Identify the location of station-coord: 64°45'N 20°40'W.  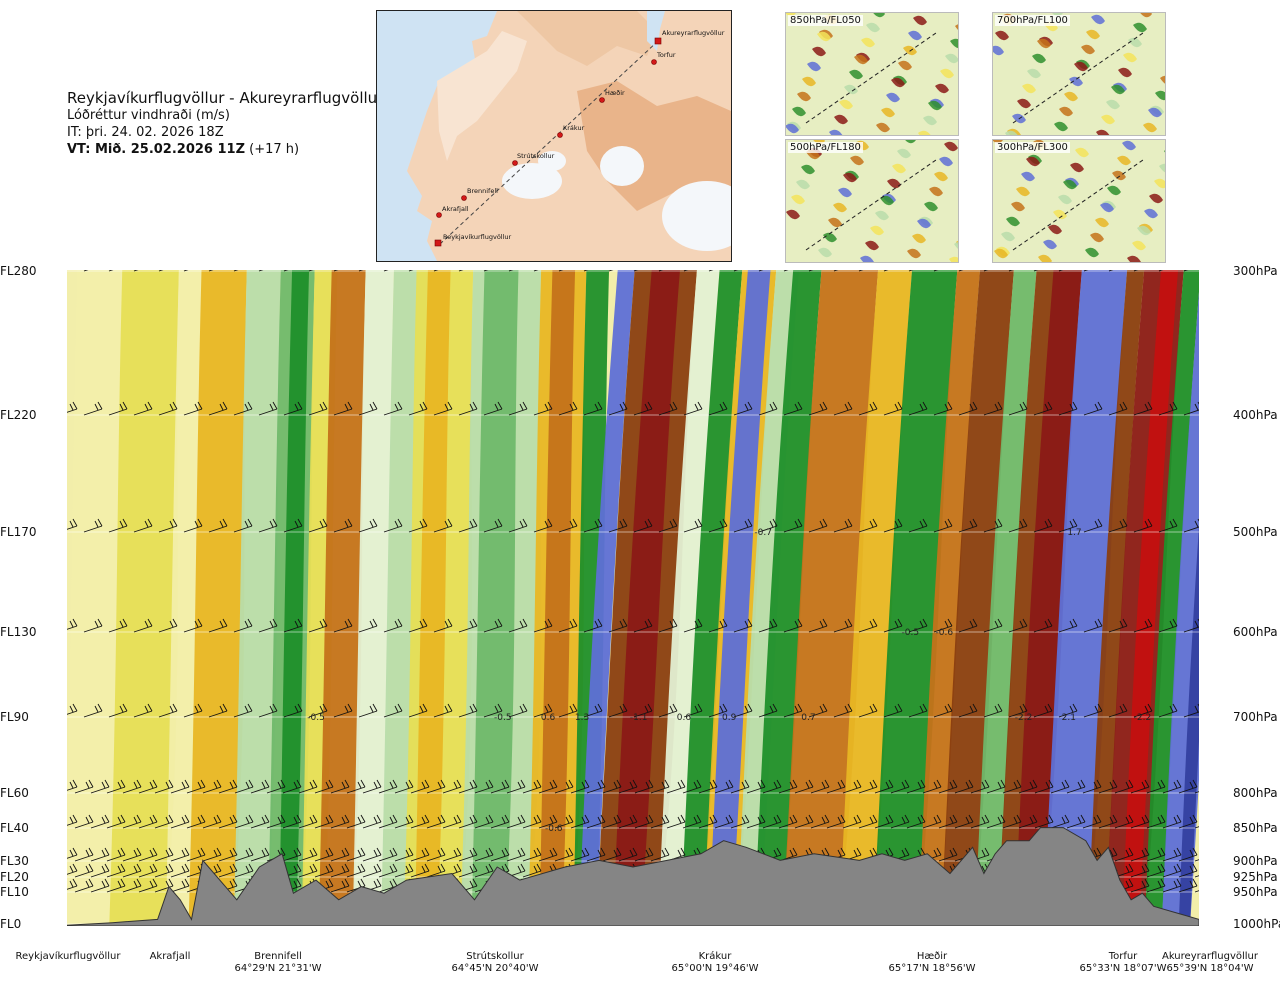
(495, 968).